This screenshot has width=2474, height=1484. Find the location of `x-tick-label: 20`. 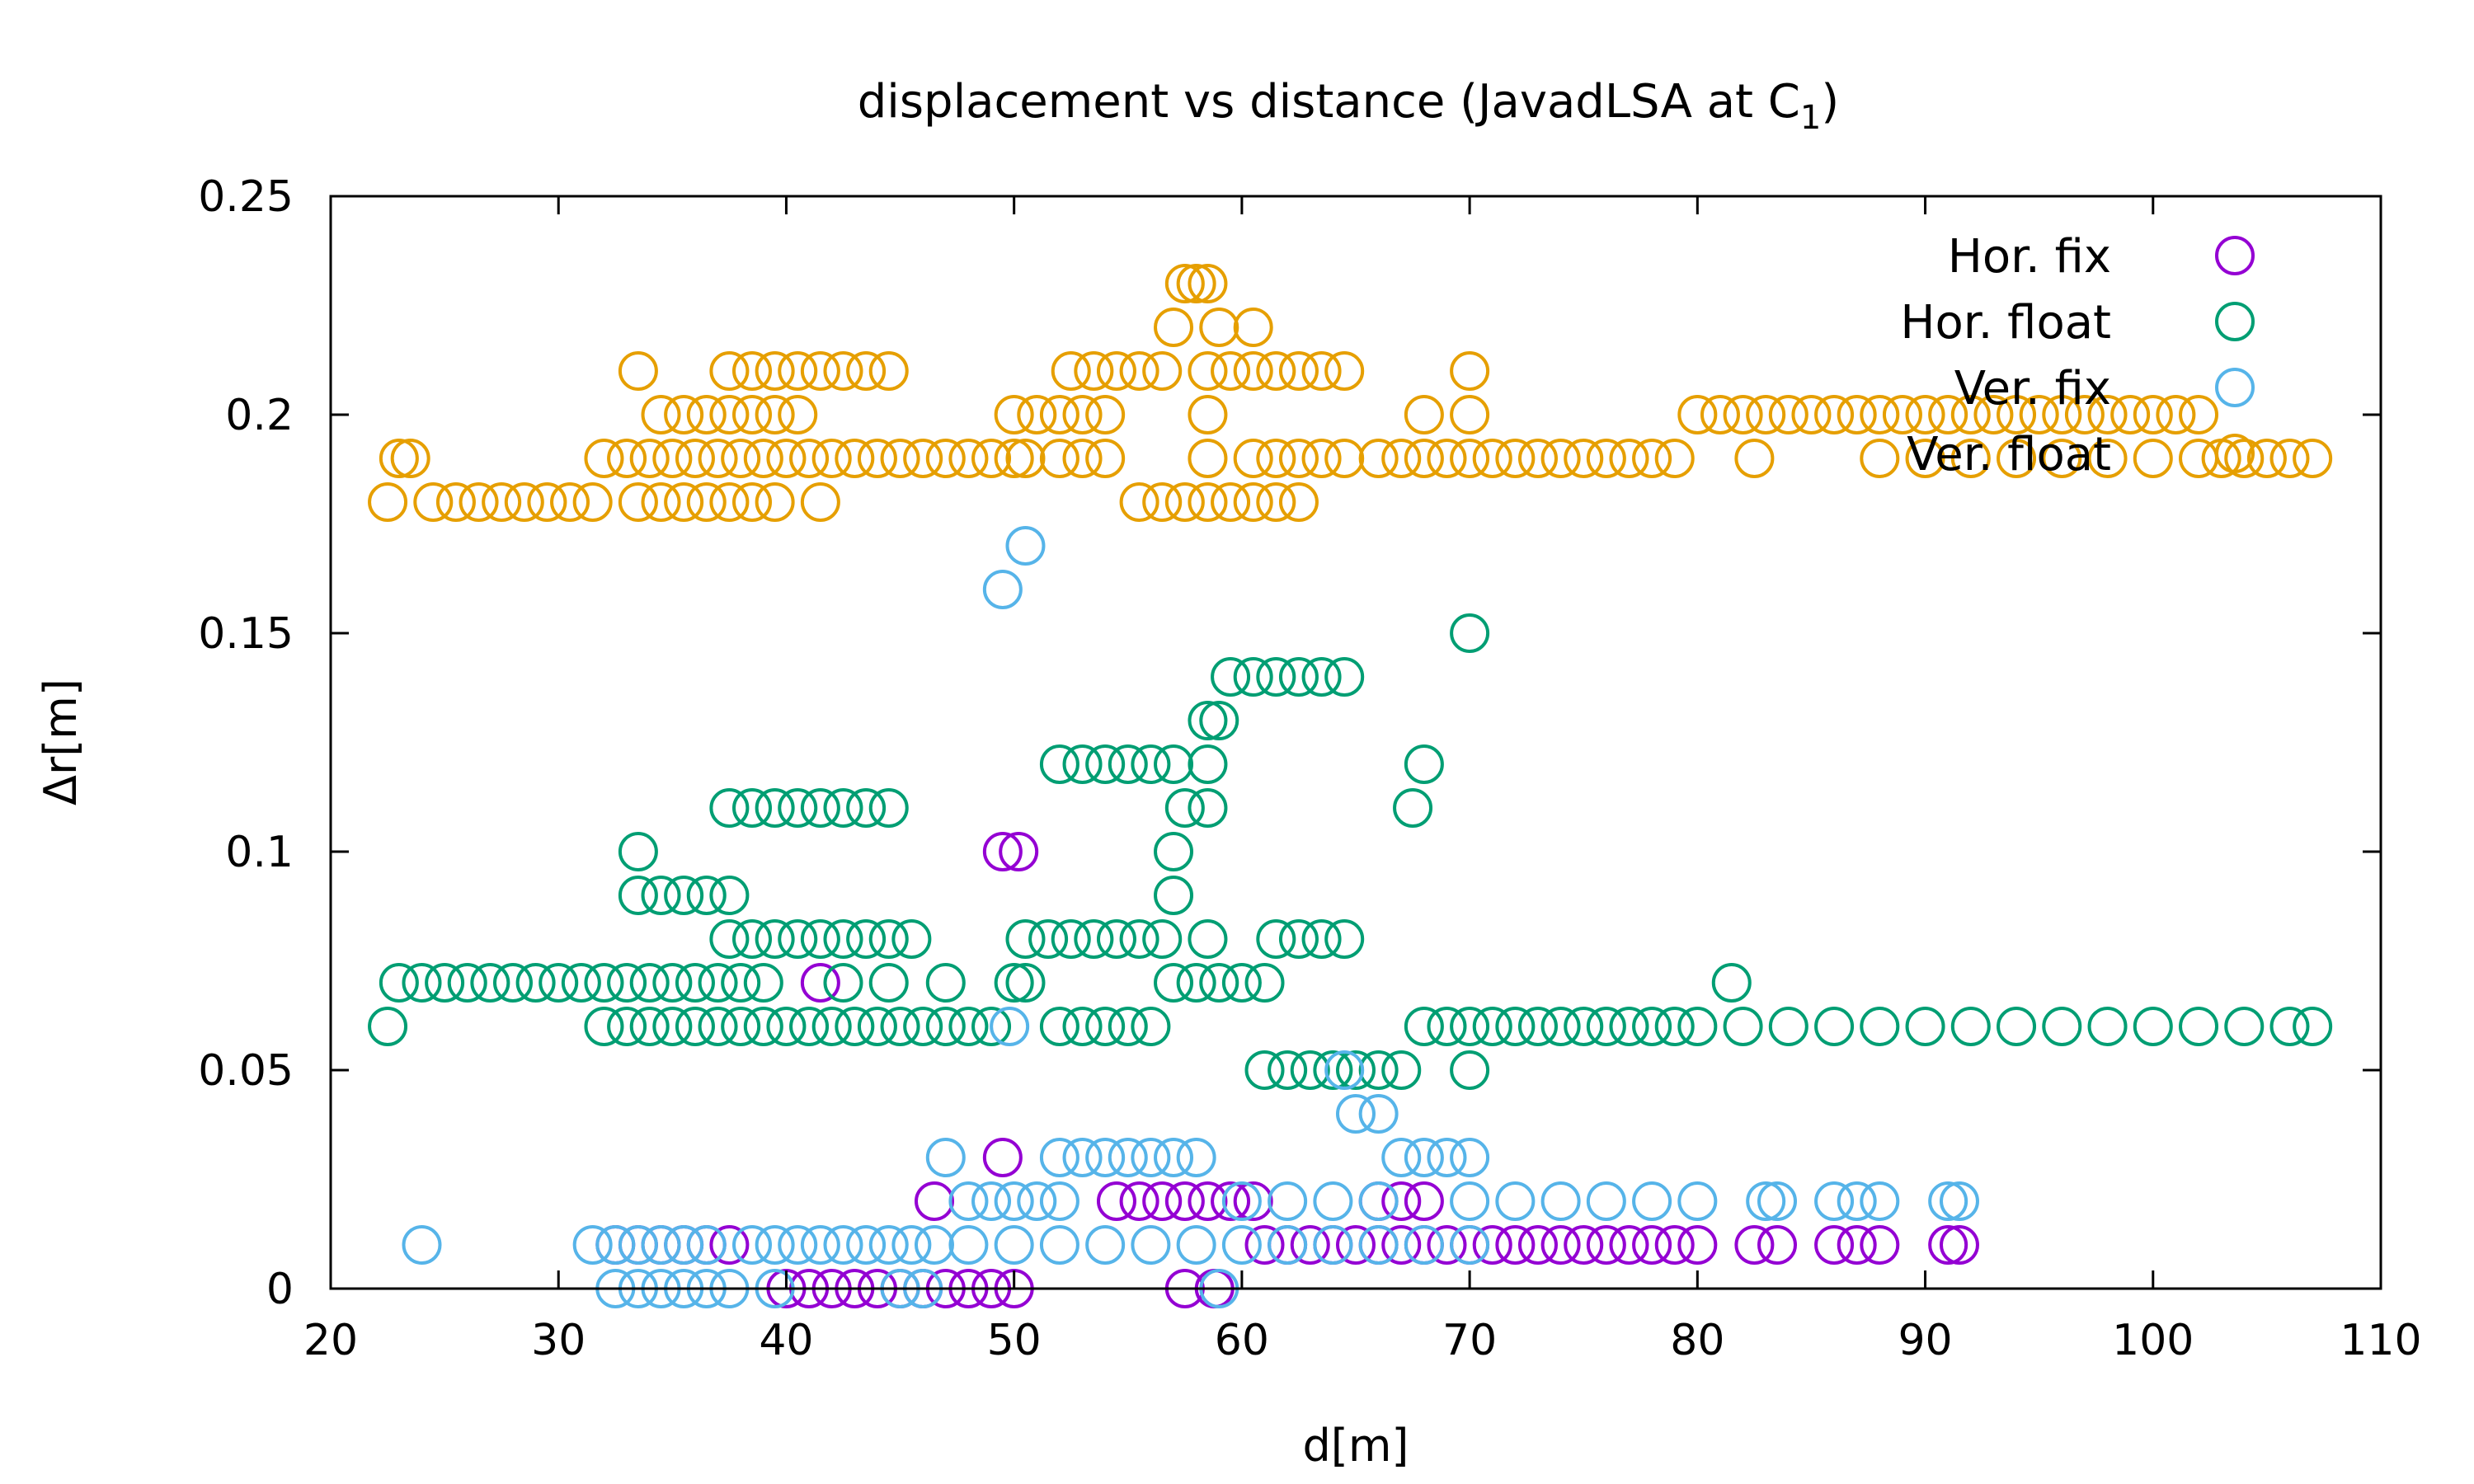

x-tick-label: 20 is located at coordinates (330, 1340).